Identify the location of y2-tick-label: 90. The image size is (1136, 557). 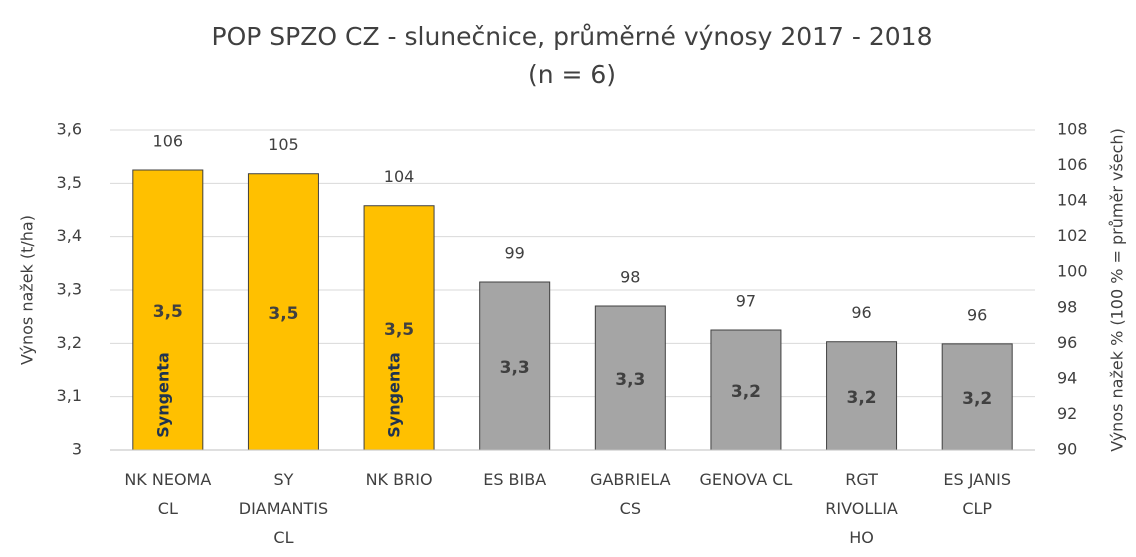
(1067, 449).